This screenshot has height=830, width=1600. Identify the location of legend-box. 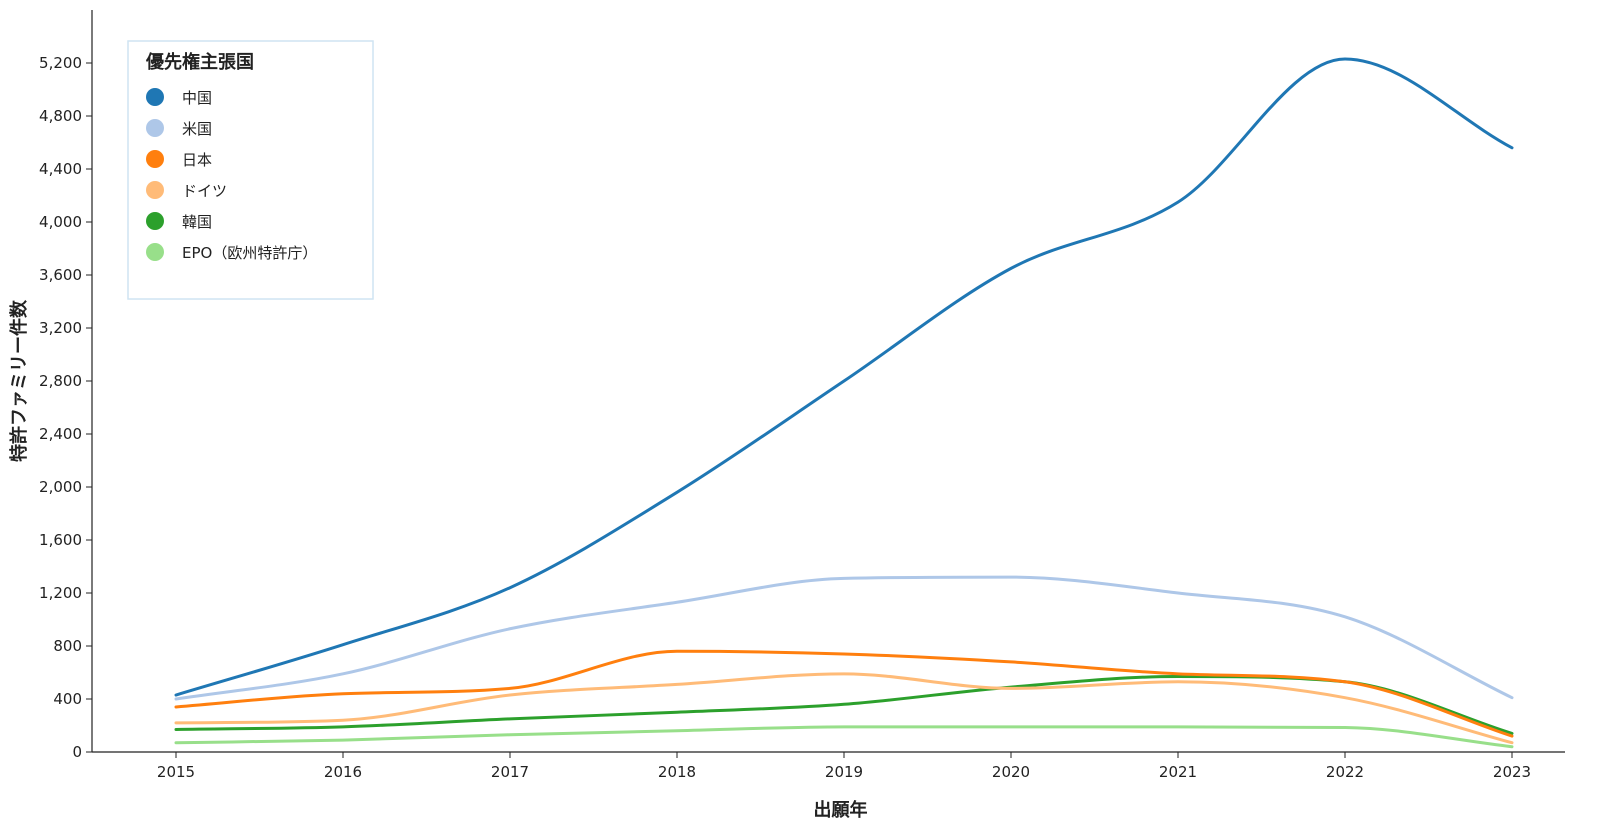
(250, 170).